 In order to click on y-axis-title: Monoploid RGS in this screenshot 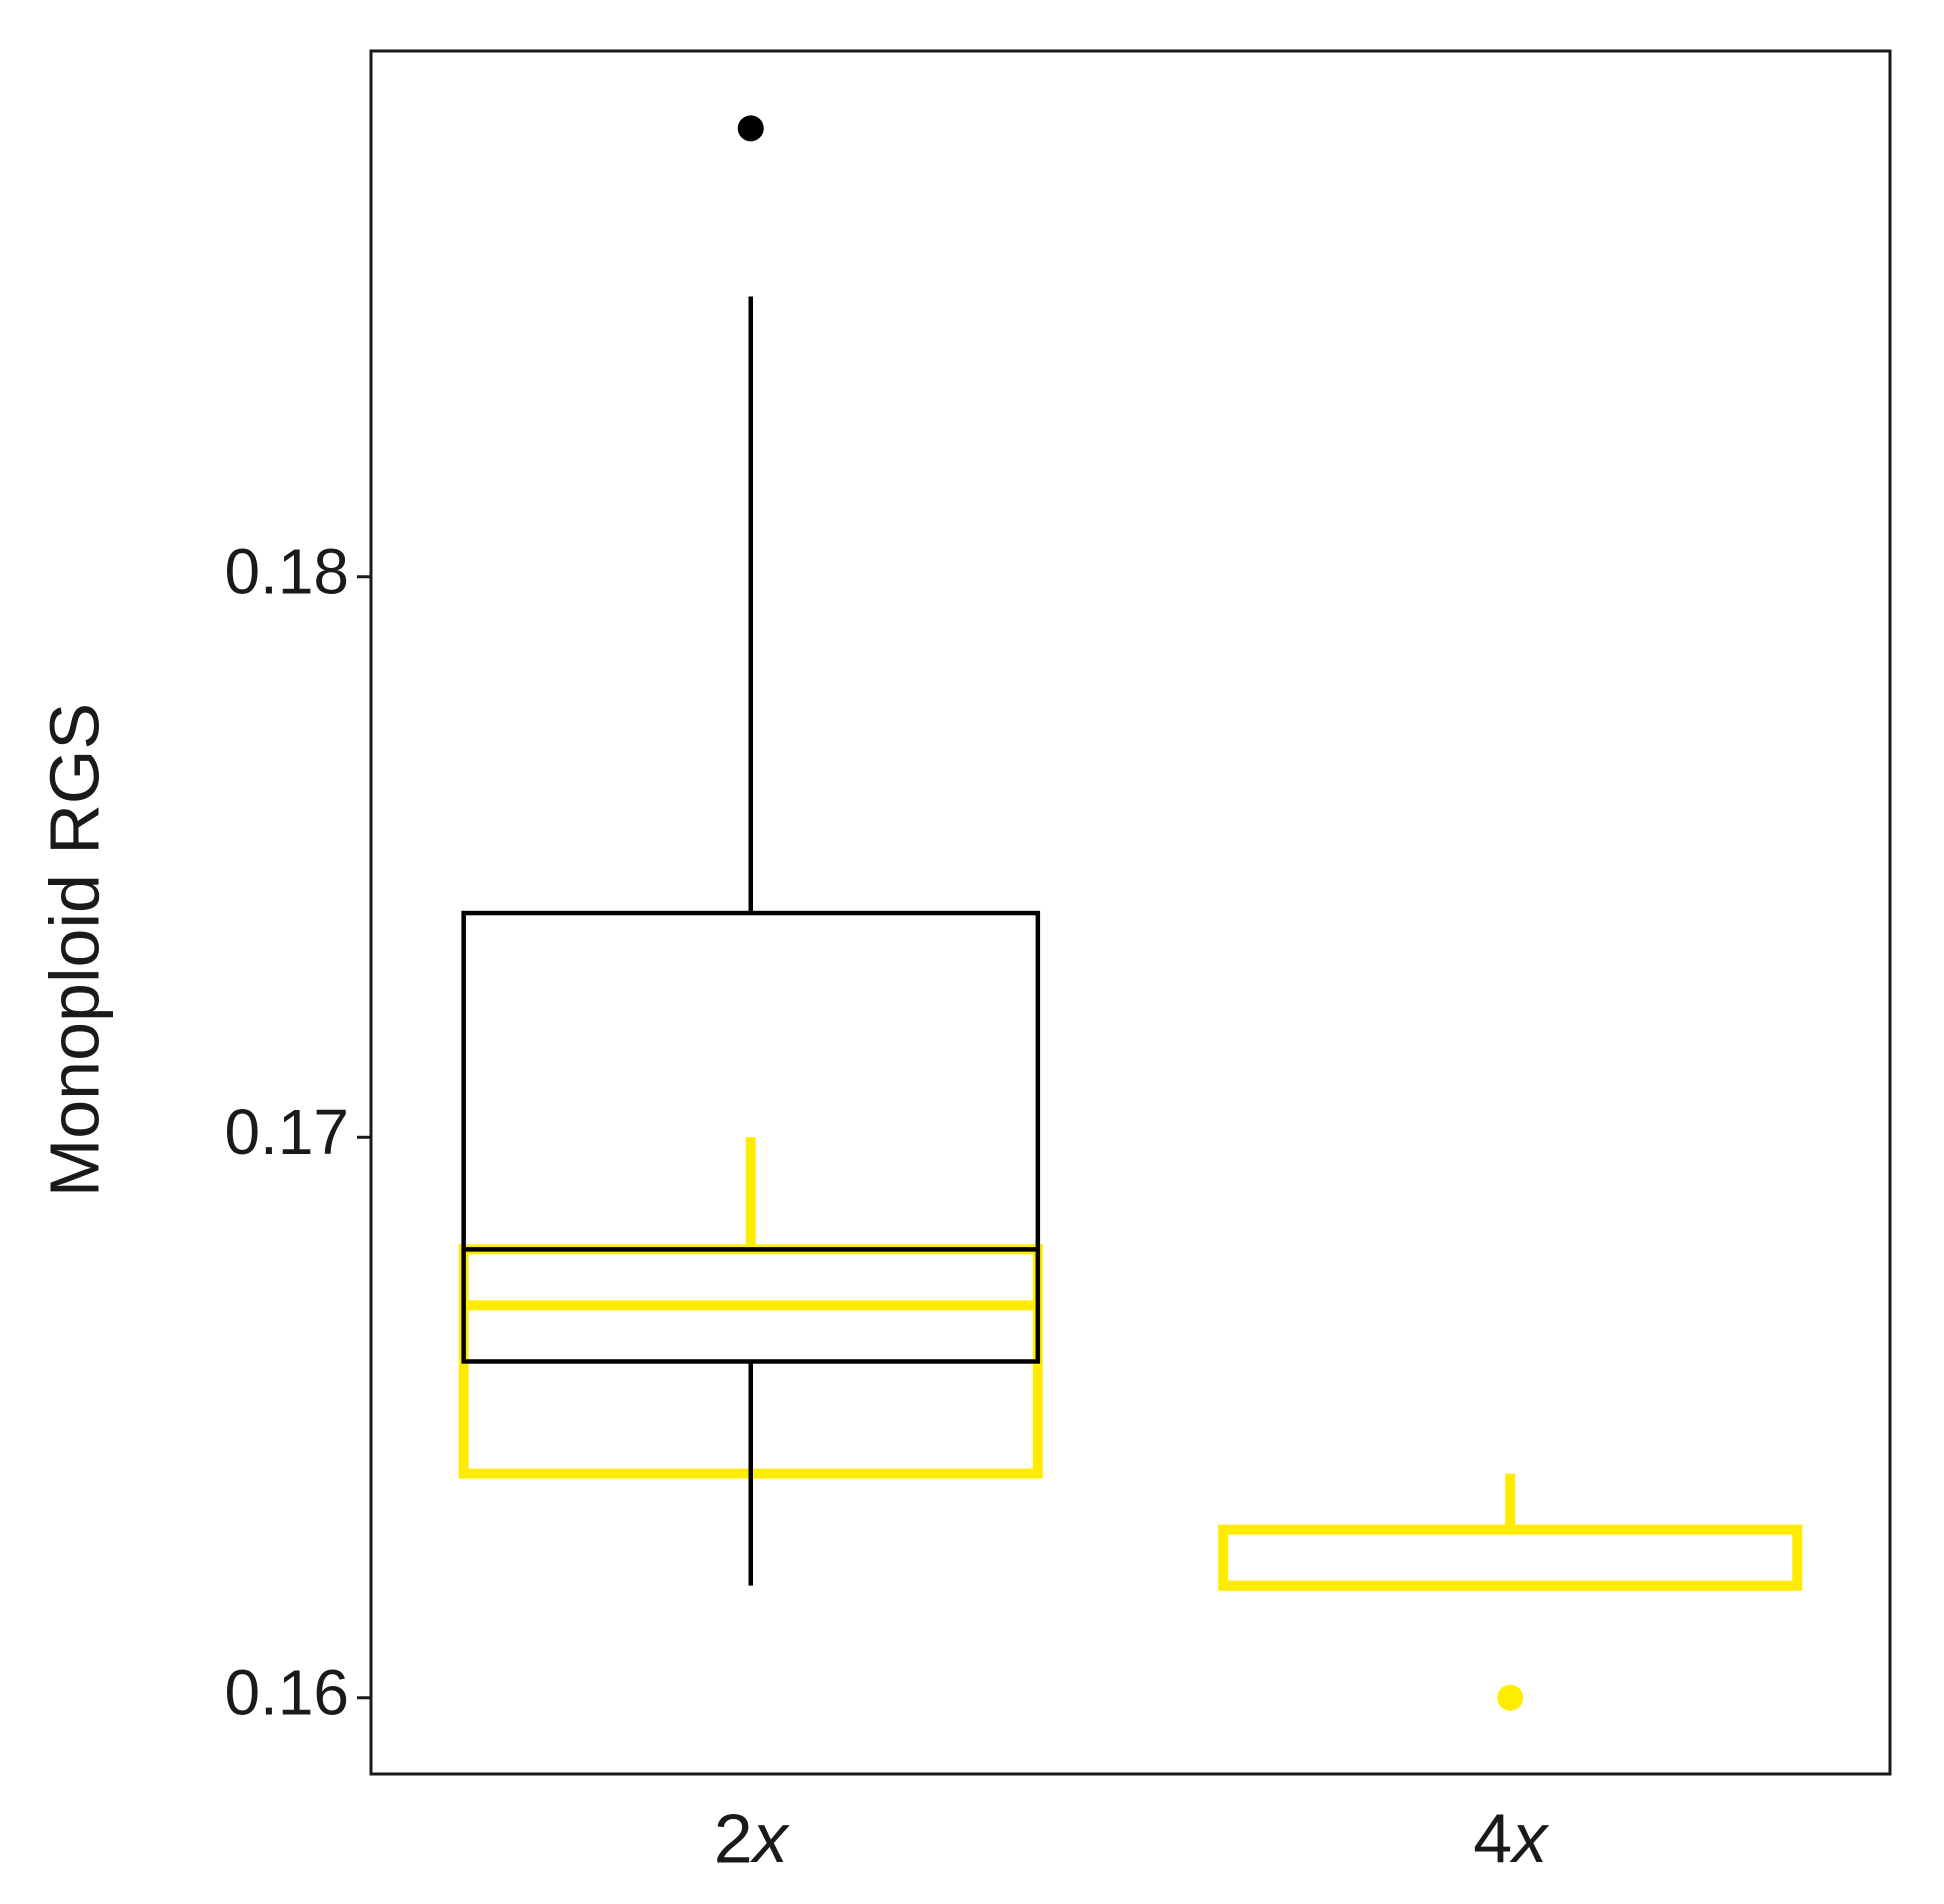, I will do `click(74, 950)`.